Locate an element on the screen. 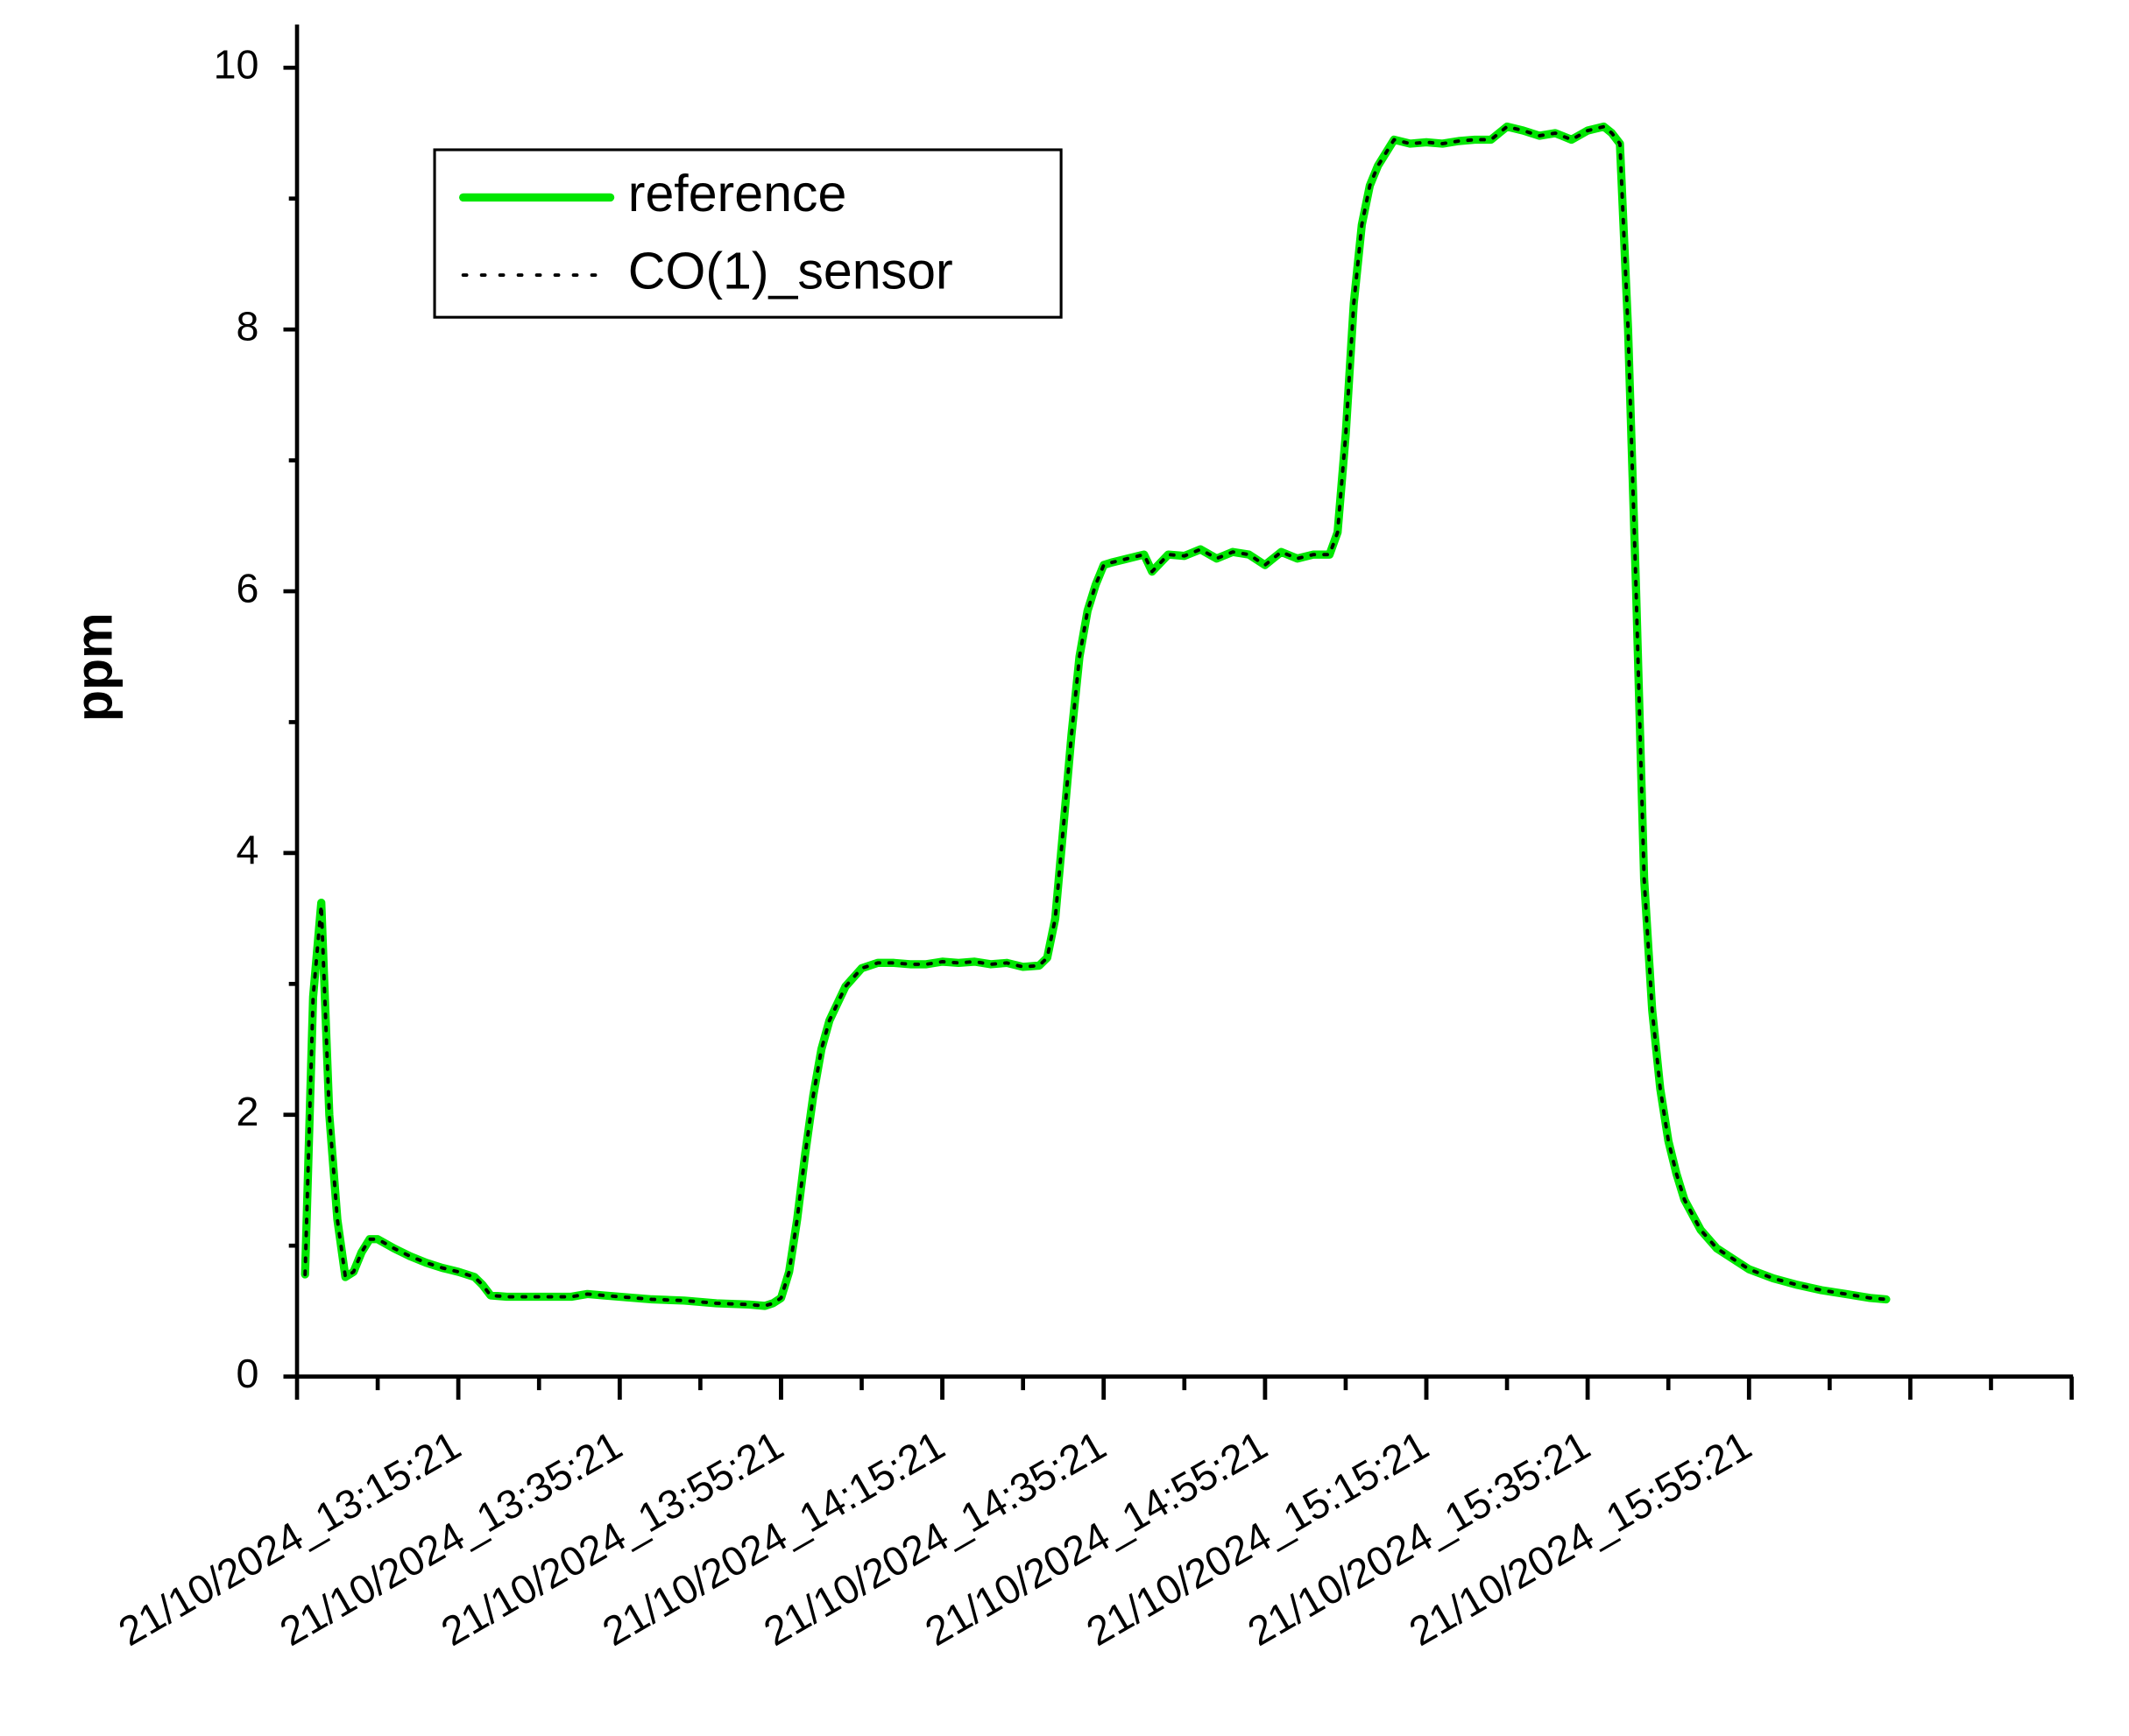  y-tick-label: 8 is located at coordinates (248, 326).